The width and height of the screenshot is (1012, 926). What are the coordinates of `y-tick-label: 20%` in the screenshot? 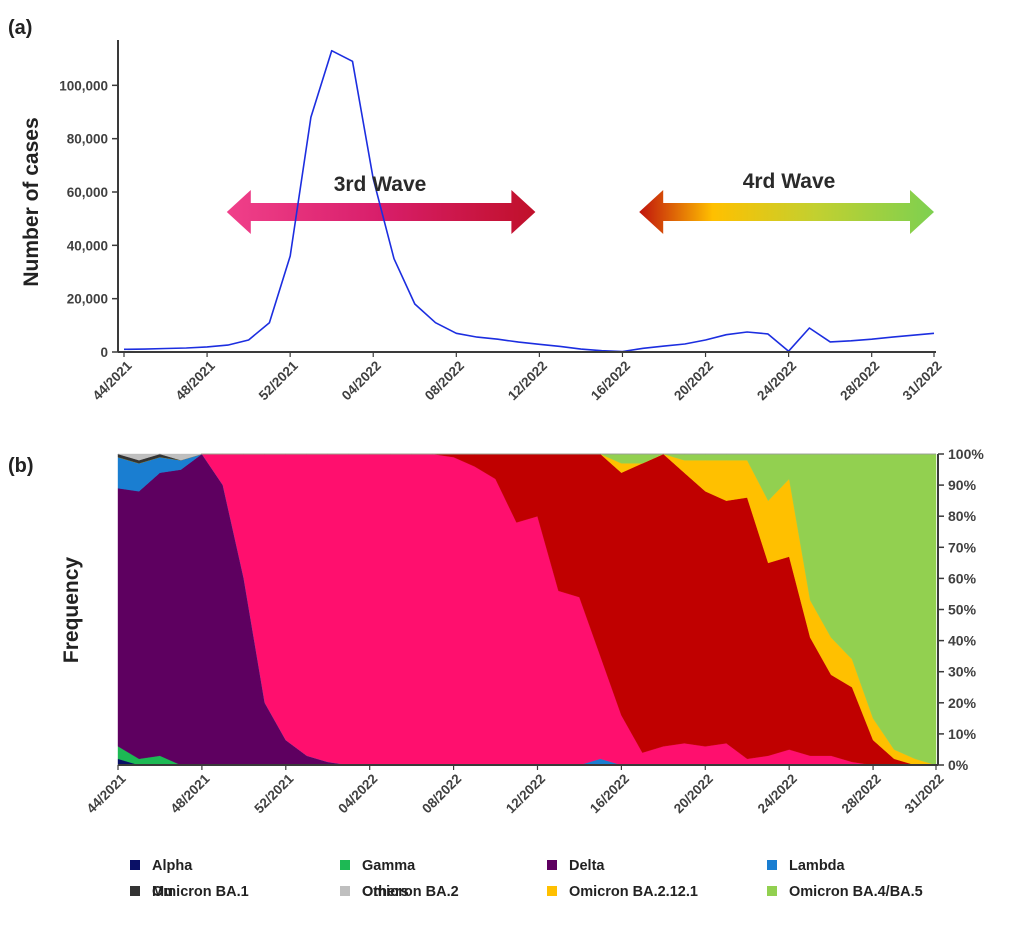 It's located at (962, 703).